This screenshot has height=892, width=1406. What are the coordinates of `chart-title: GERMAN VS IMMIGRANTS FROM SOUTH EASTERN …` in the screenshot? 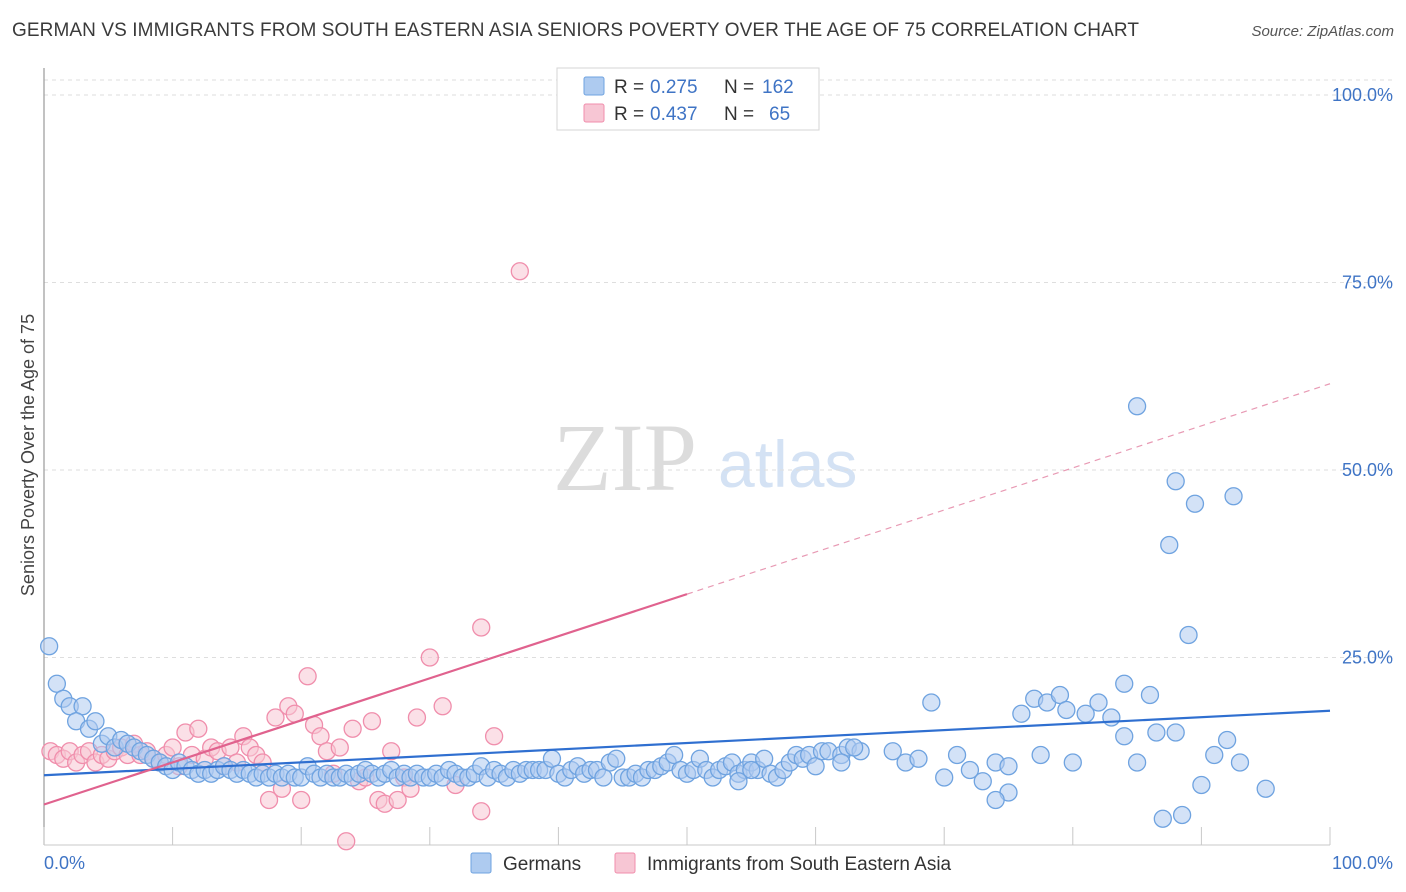 It's located at (576, 30).